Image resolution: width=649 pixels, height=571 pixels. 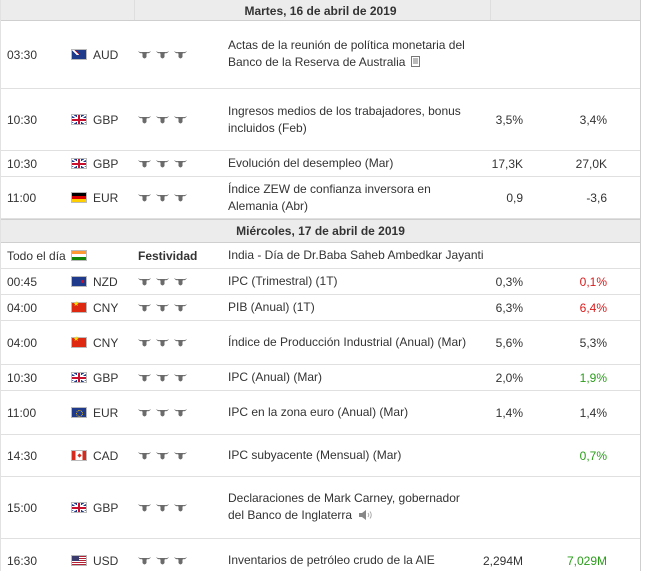 What do you see at coordinates (106, 197) in the screenshot?
I see `currency: EUR` at bounding box center [106, 197].